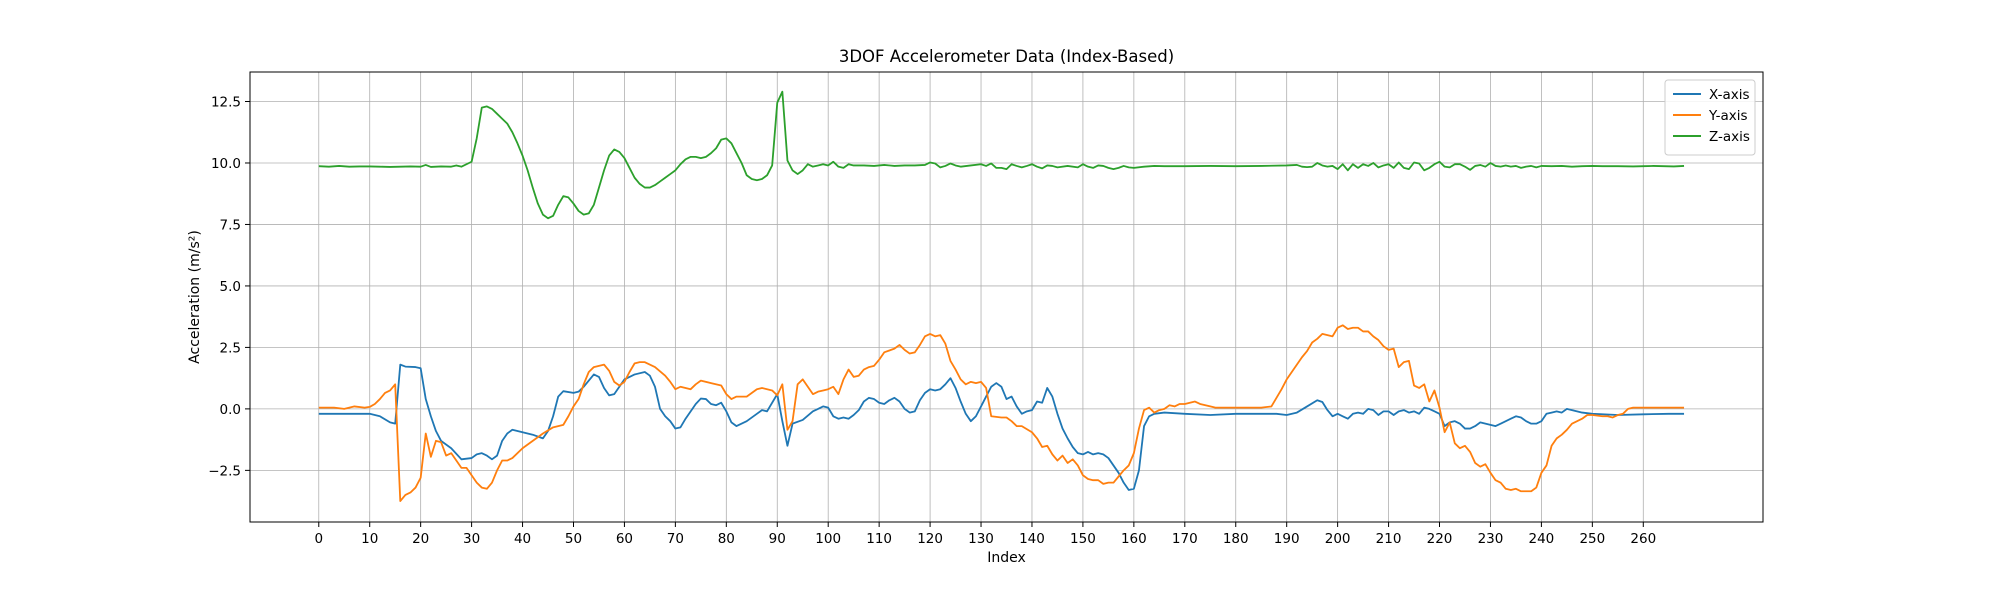  I want to click on y-tick-label: −2.5, so click(224, 471).